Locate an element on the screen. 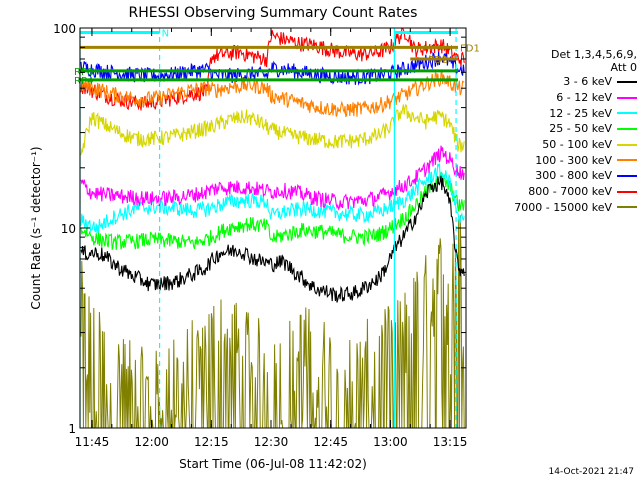 The width and height of the screenshot is (640, 480). x-tick-label: 11:45 is located at coordinates (92, 442).